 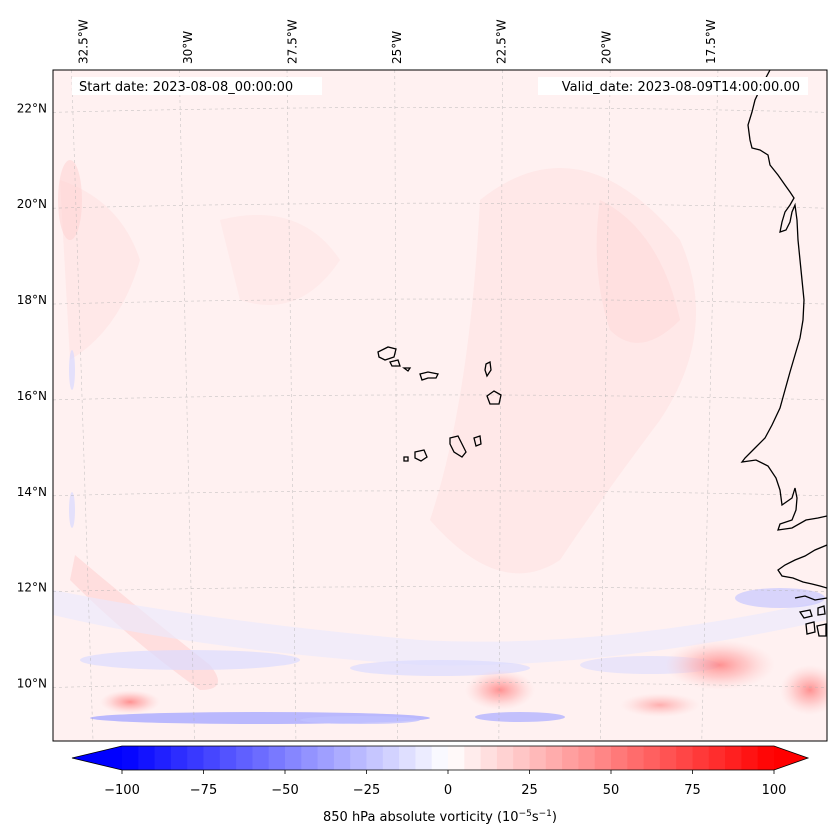 What do you see at coordinates (83, 41) in the screenshot?
I see `longitude-tick-label: 32.5°W` at bounding box center [83, 41].